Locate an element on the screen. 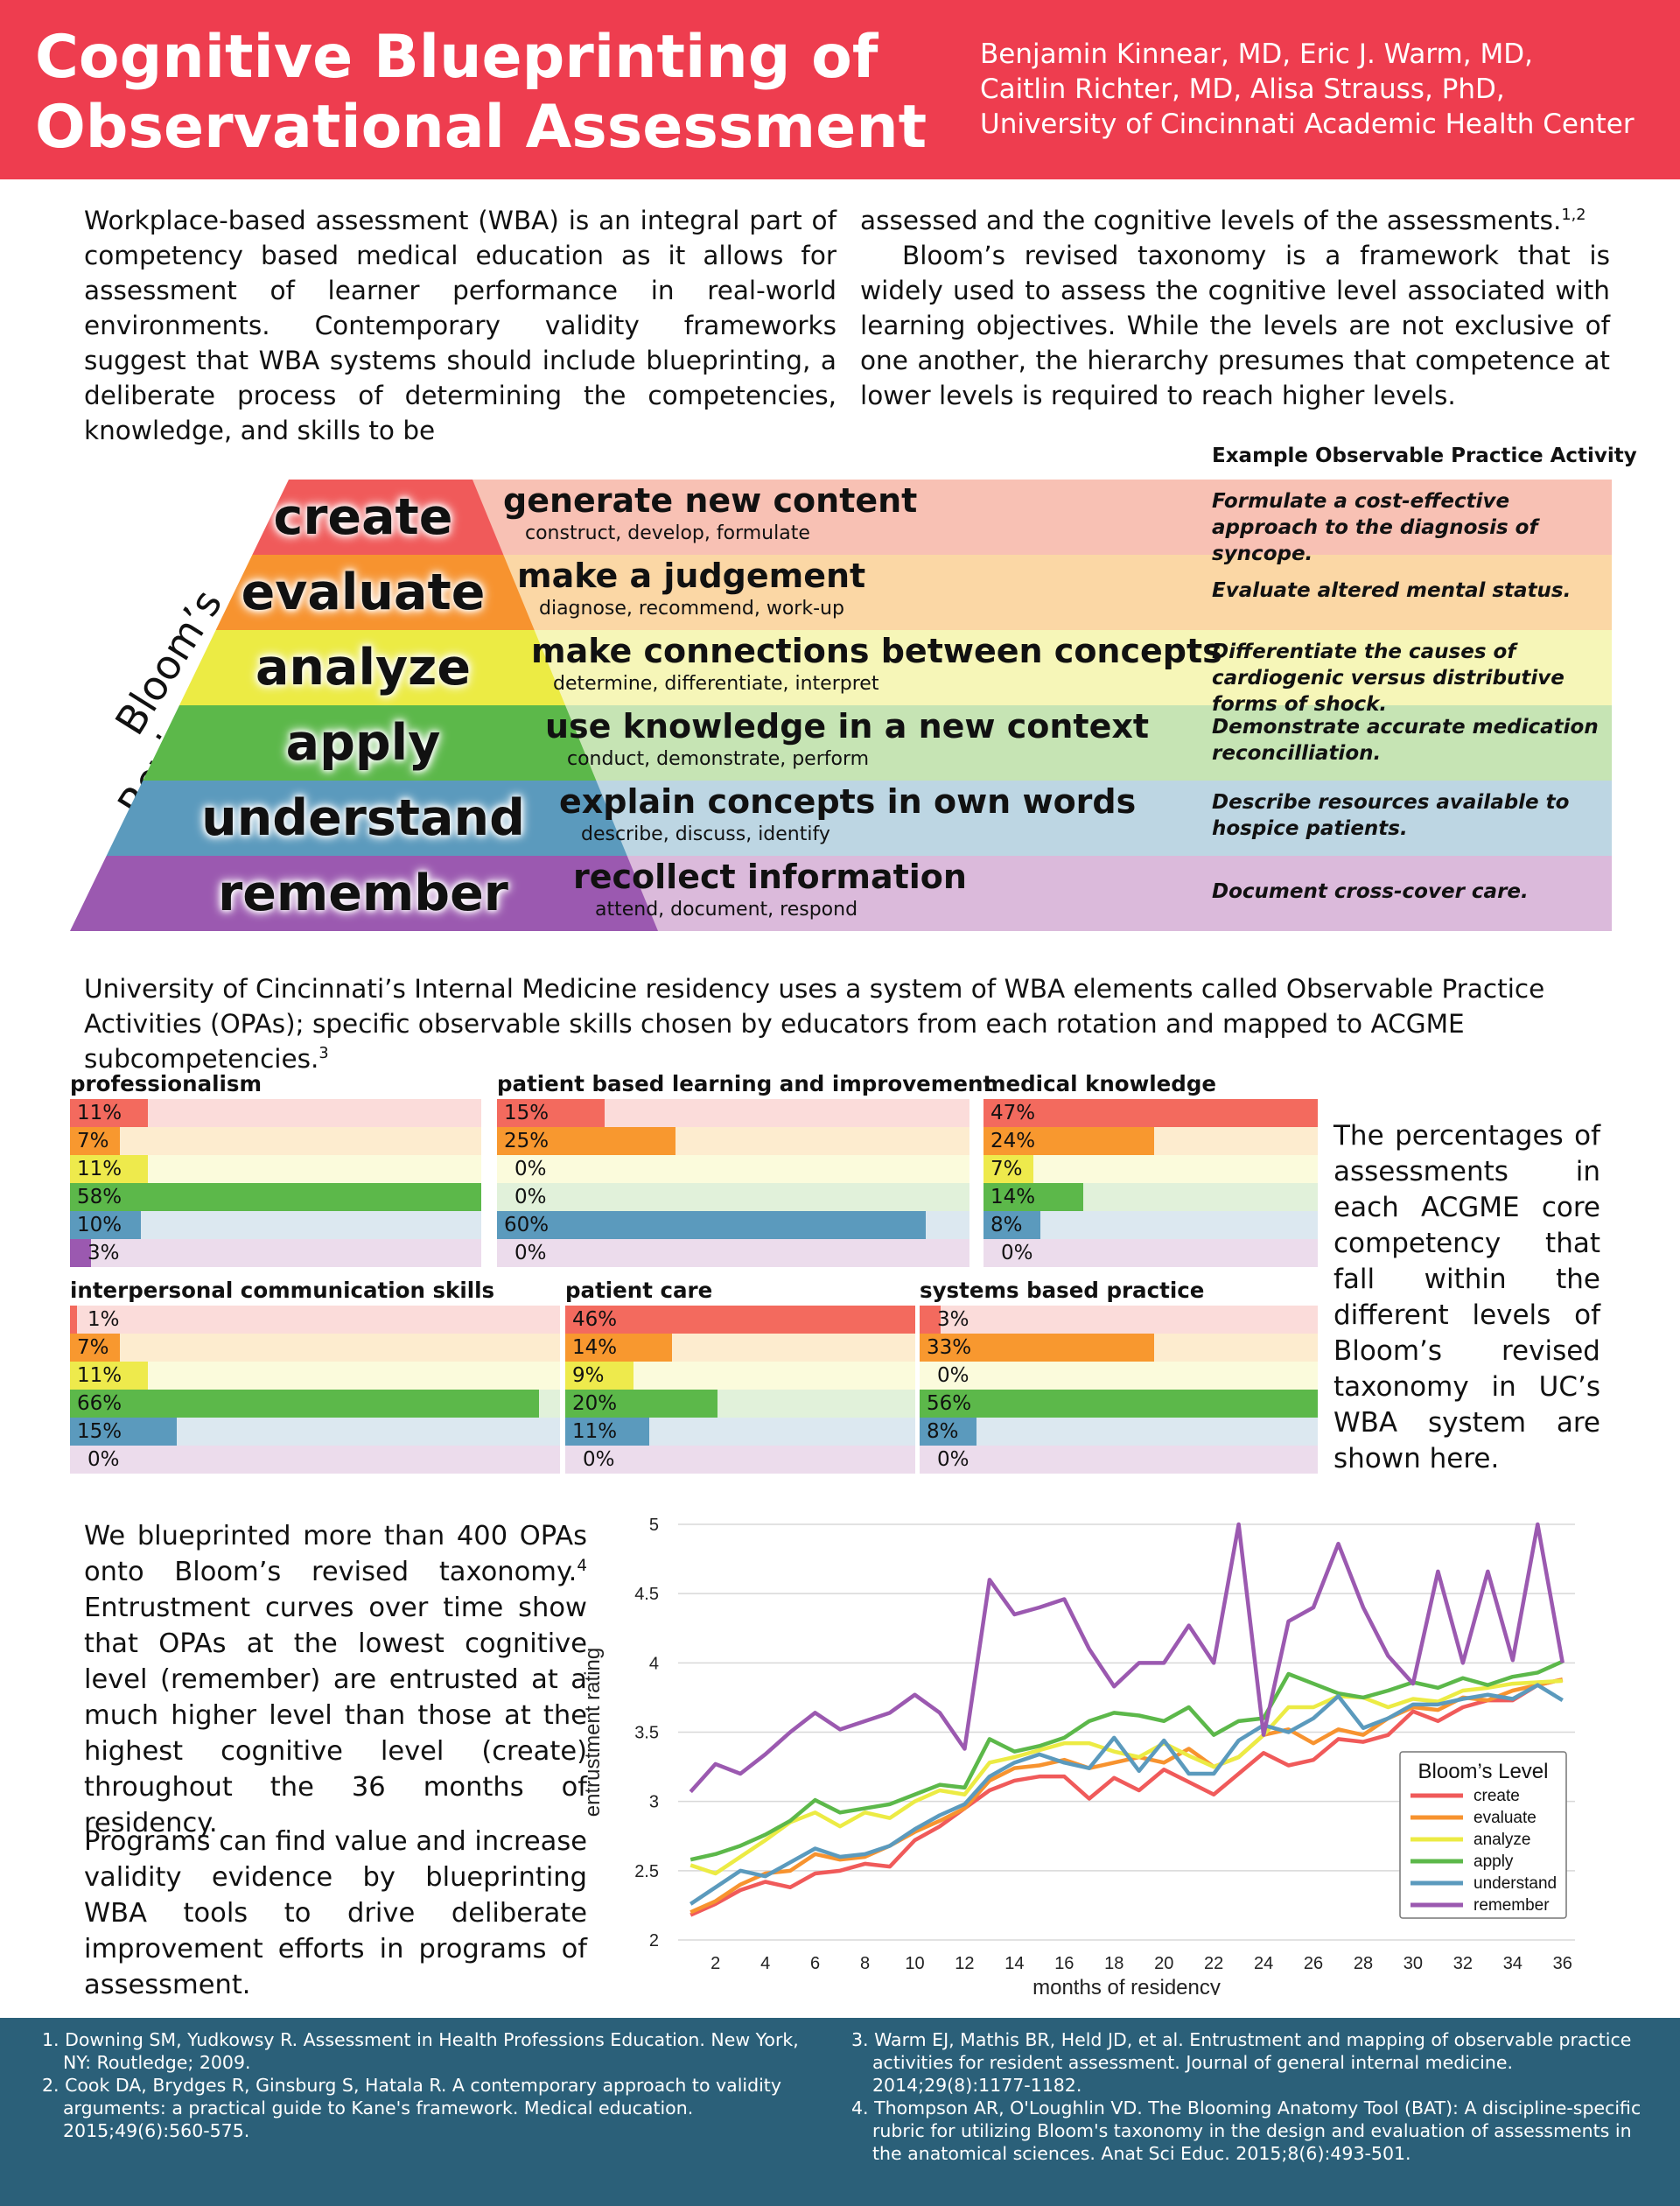 The height and width of the screenshot is (2206, 1680). series-line-understand is located at coordinates (1126, 1794).